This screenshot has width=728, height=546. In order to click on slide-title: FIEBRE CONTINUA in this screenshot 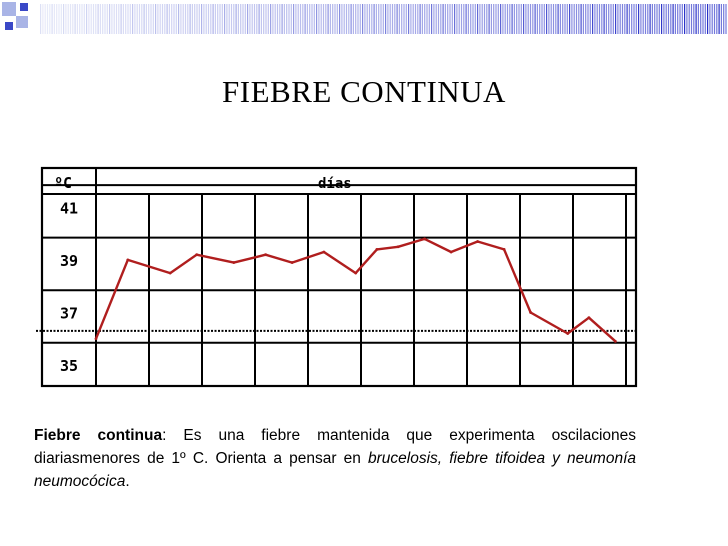, I will do `click(364, 91)`.